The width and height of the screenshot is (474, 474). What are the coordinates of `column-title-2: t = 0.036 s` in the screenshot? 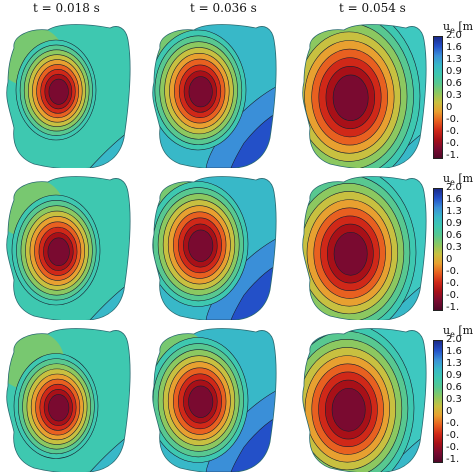 It's located at (223, 8).